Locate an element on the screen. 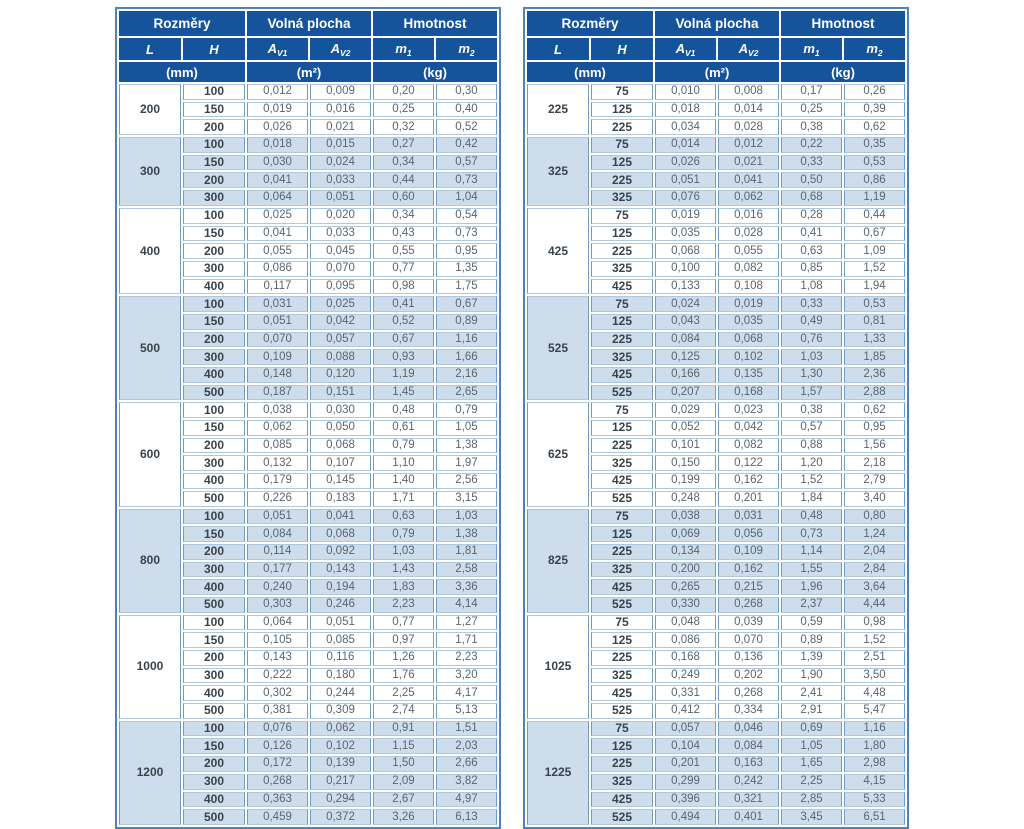  value-cell: 0,363 is located at coordinates (277, 799).